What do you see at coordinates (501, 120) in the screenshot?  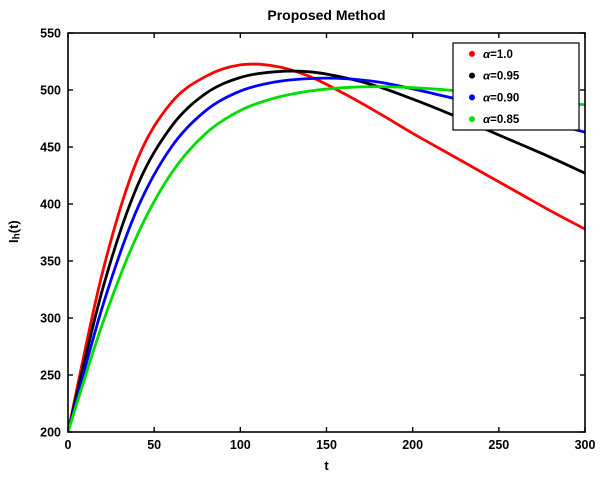 I see `legend-label-3: α=0.85` at bounding box center [501, 120].